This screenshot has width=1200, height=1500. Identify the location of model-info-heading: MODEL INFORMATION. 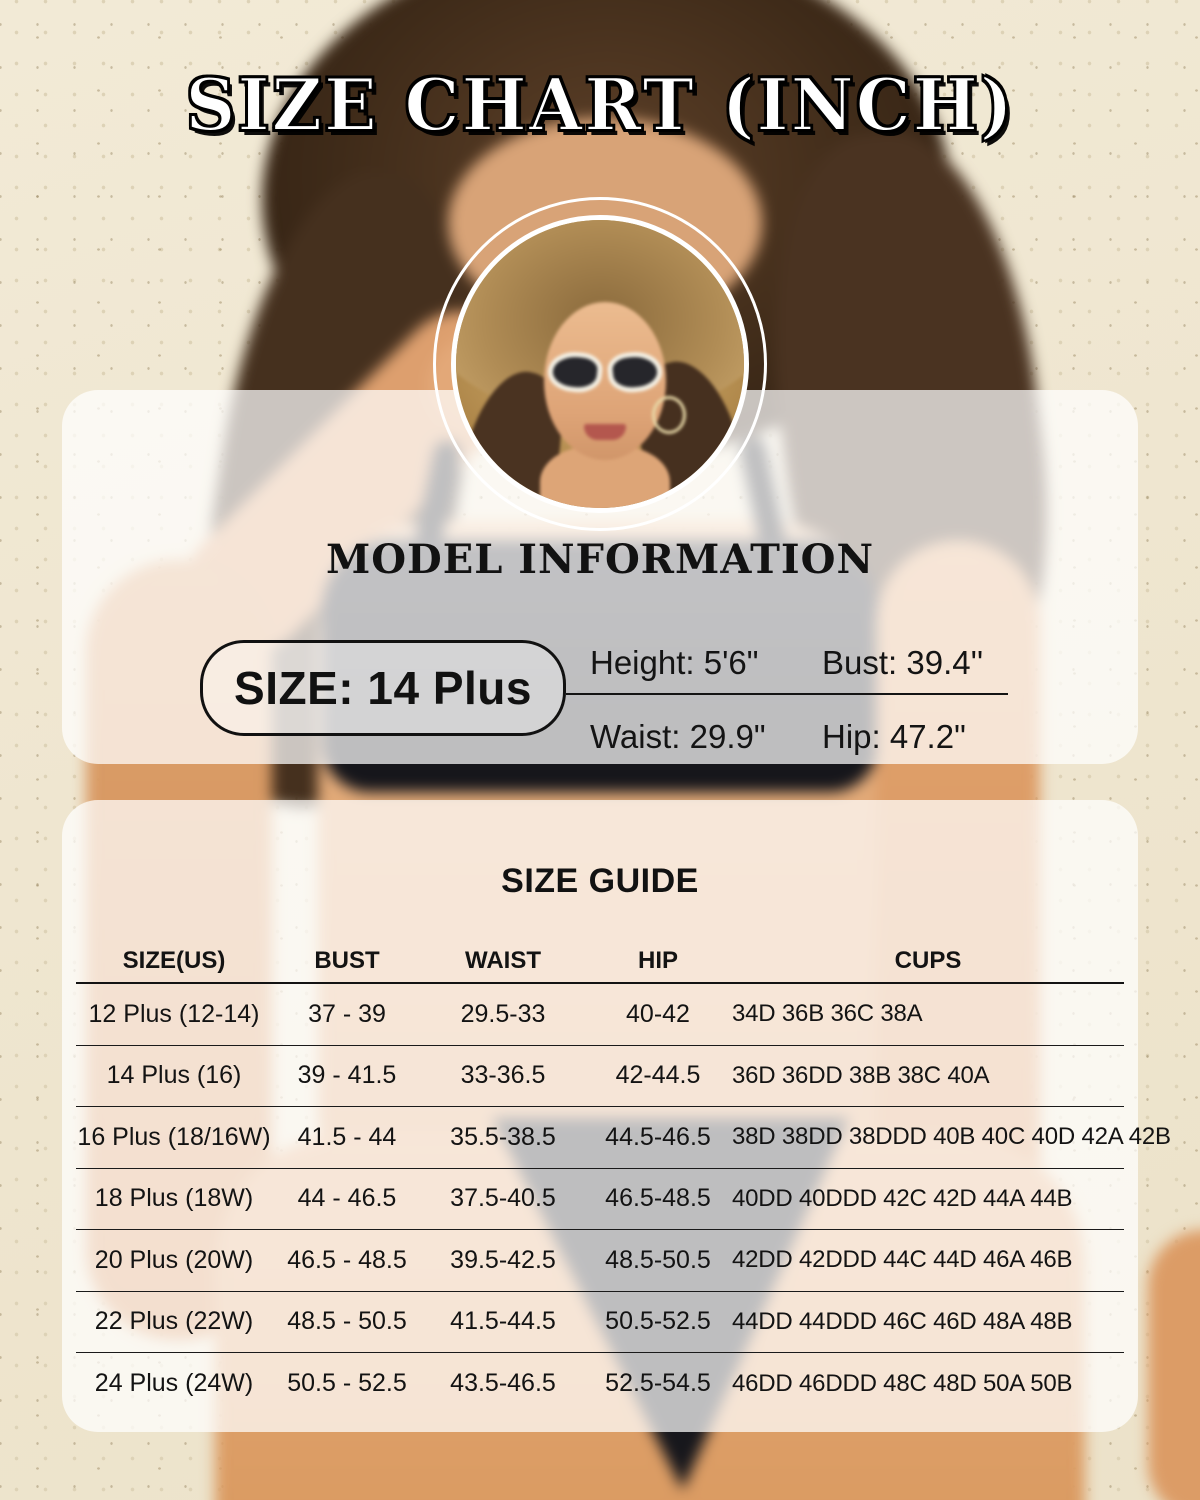
(600, 559).